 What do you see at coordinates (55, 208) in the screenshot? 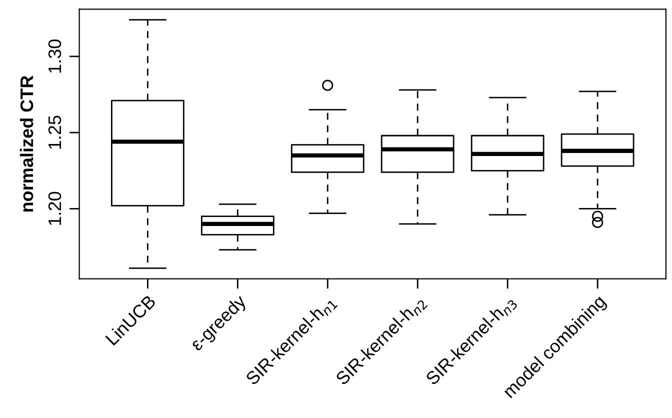
I see `y-tick-label: 1.20` at bounding box center [55, 208].